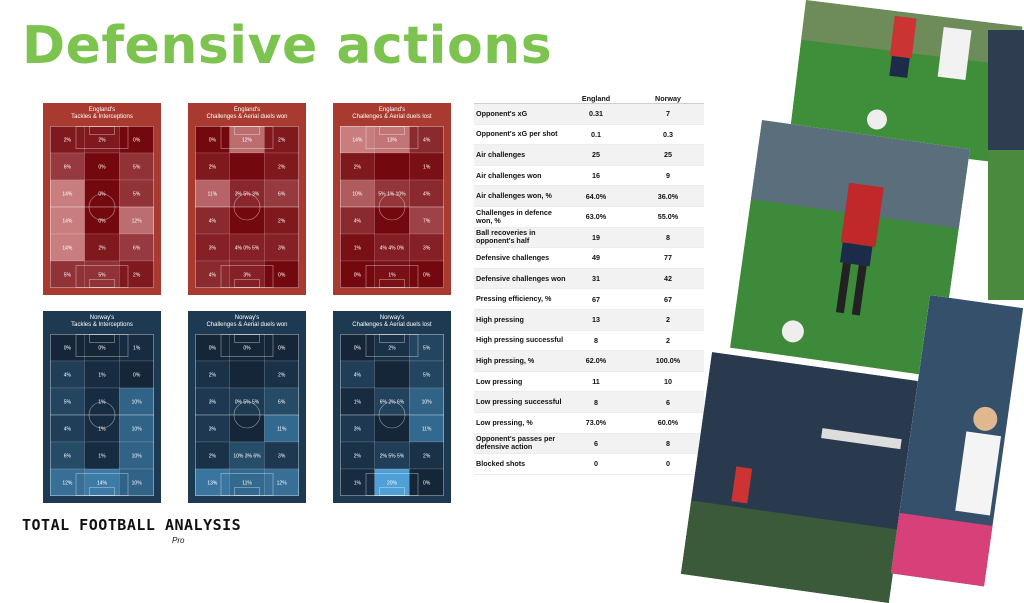 The image size is (1024, 603). I want to click on football-photo-icon, so click(849, 248).